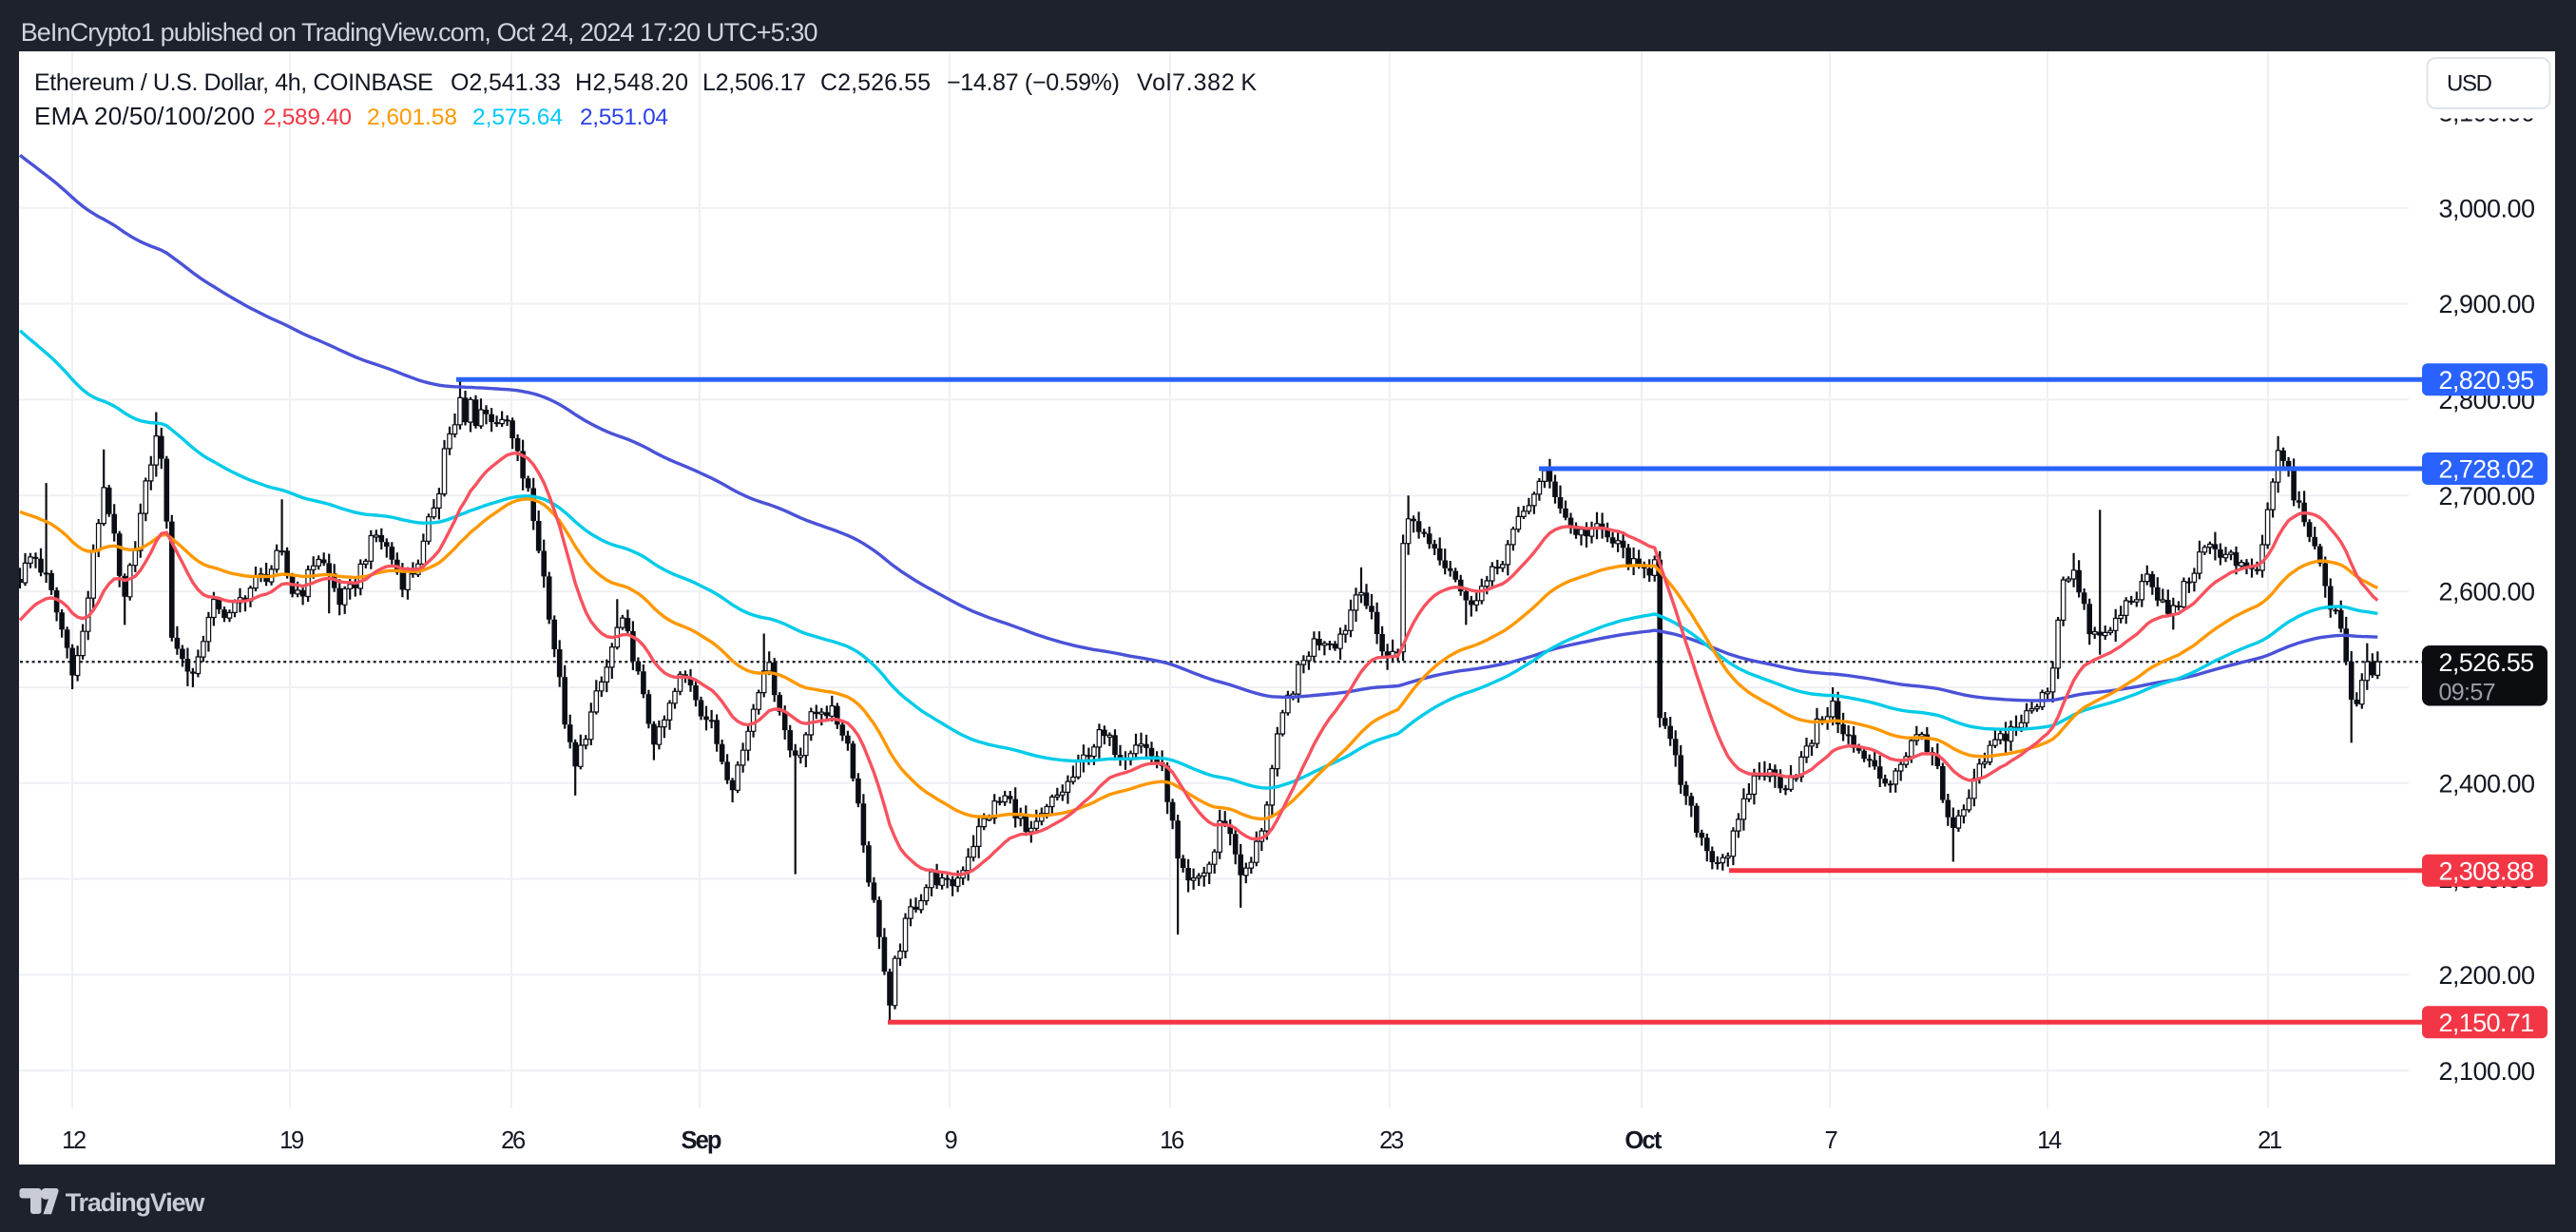 The width and height of the screenshot is (2576, 1232). I want to click on svg-text: 2,400.00, so click(2487, 783).